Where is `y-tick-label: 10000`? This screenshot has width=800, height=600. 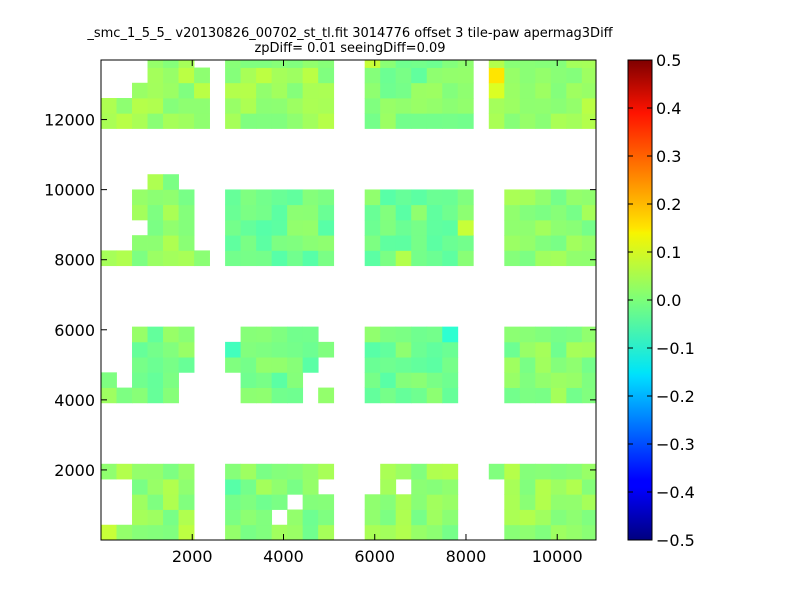
y-tick-label: 10000 is located at coordinates (69, 190).